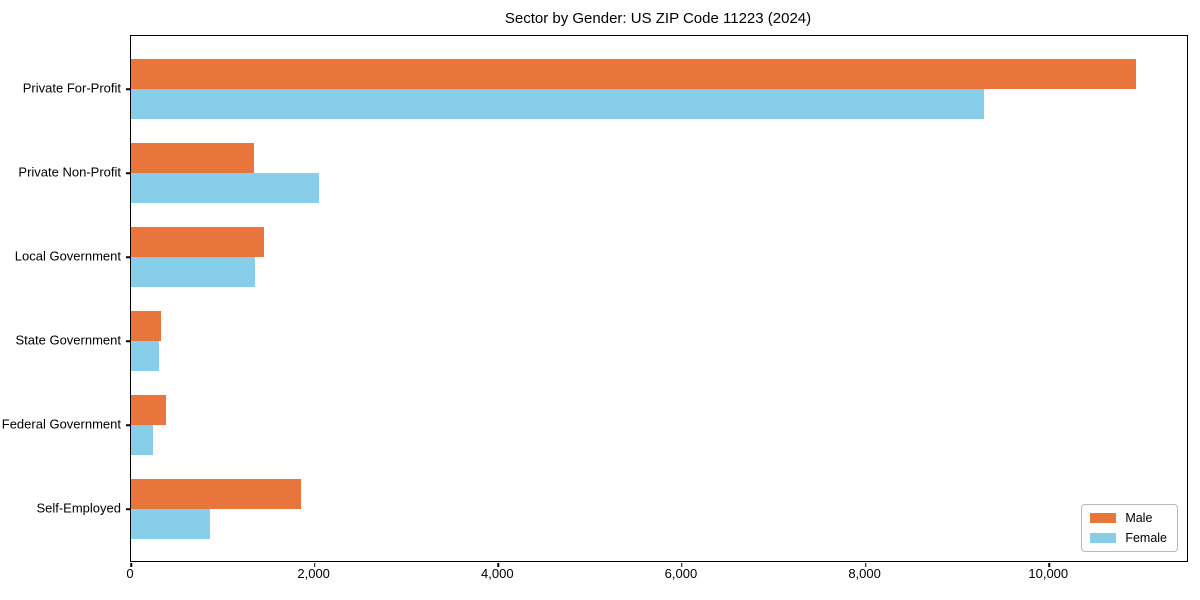 The image size is (1200, 600). What do you see at coordinates (1146, 537) in the screenshot?
I see `legend-label-female: Female` at bounding box center [1146, 537].